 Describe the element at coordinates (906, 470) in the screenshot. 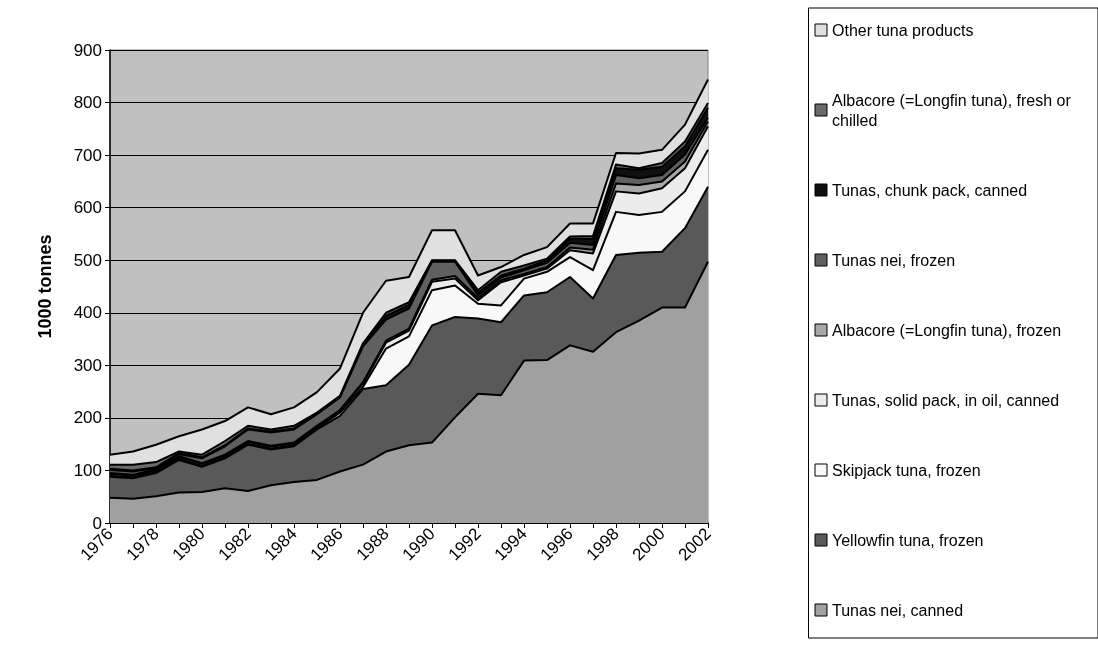

I see `legend-label: Skipjack tuna, frozen` at that location.